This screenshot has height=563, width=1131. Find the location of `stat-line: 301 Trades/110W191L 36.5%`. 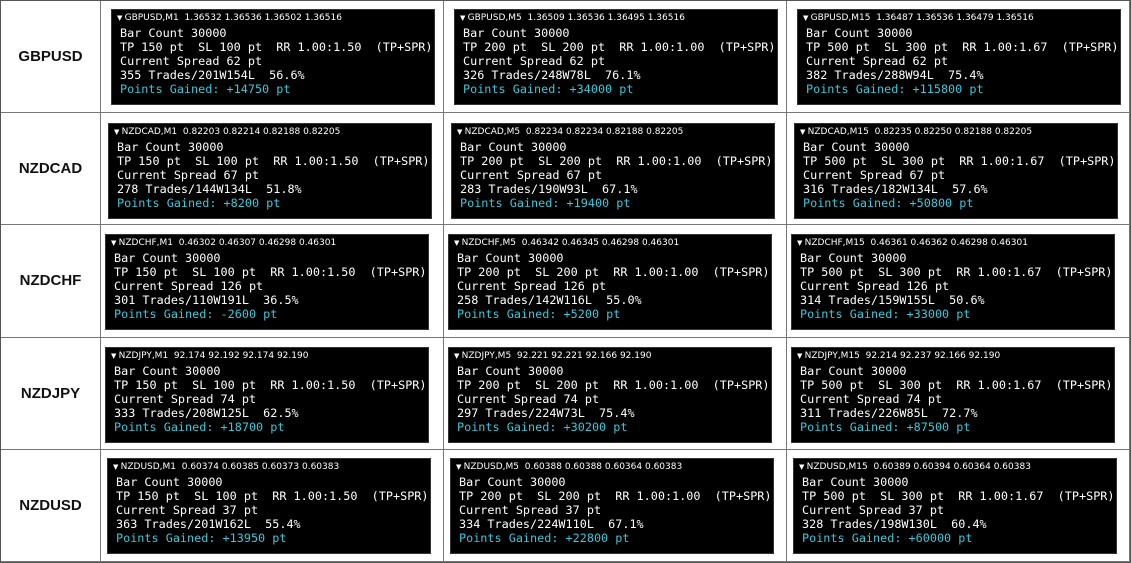

stat-line: 301 Trades/110W191L 36.5% is located at coordinates (206, 300).